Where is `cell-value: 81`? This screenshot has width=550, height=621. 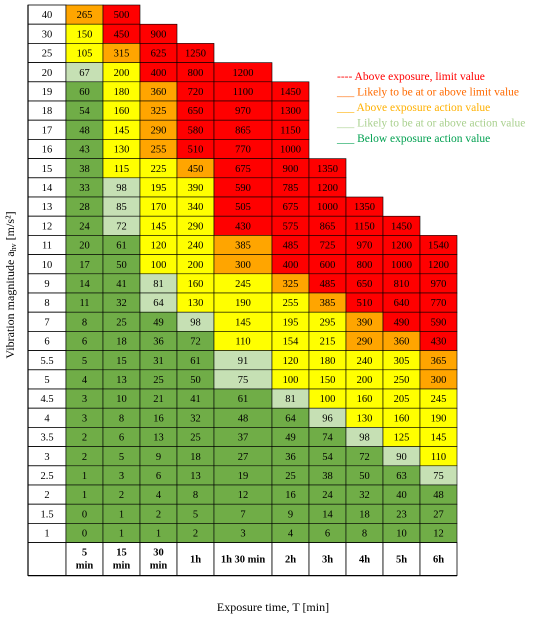
cell-value: 81 is located at coordinates (290, 399).